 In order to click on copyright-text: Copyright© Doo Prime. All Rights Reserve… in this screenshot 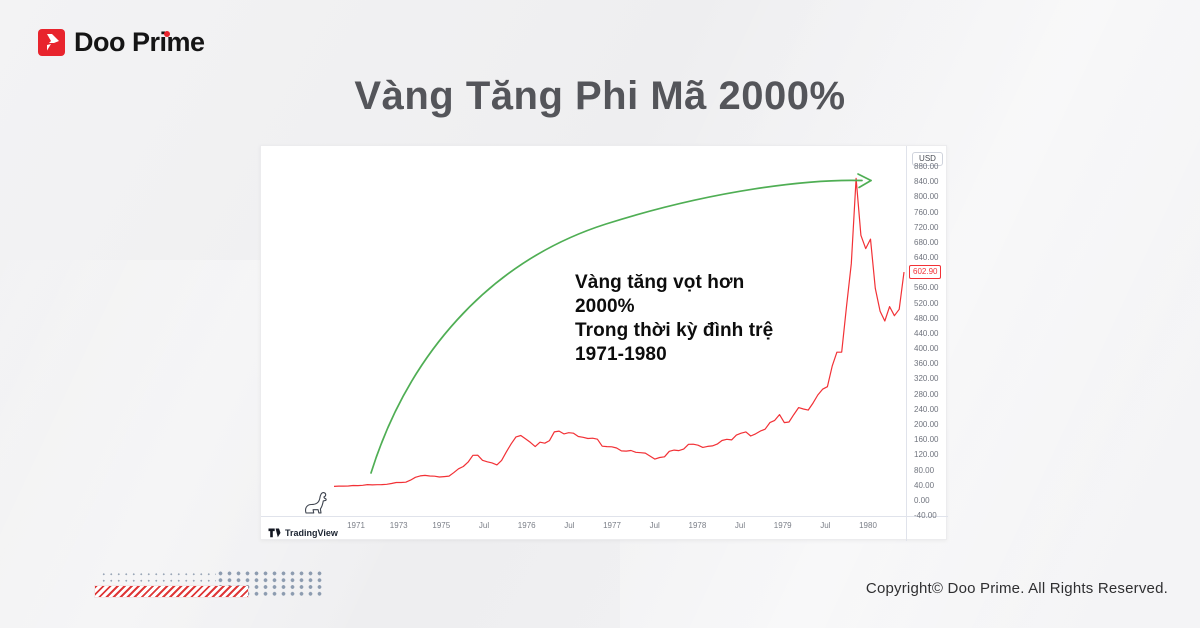, I will do `click(1016, 588)`.